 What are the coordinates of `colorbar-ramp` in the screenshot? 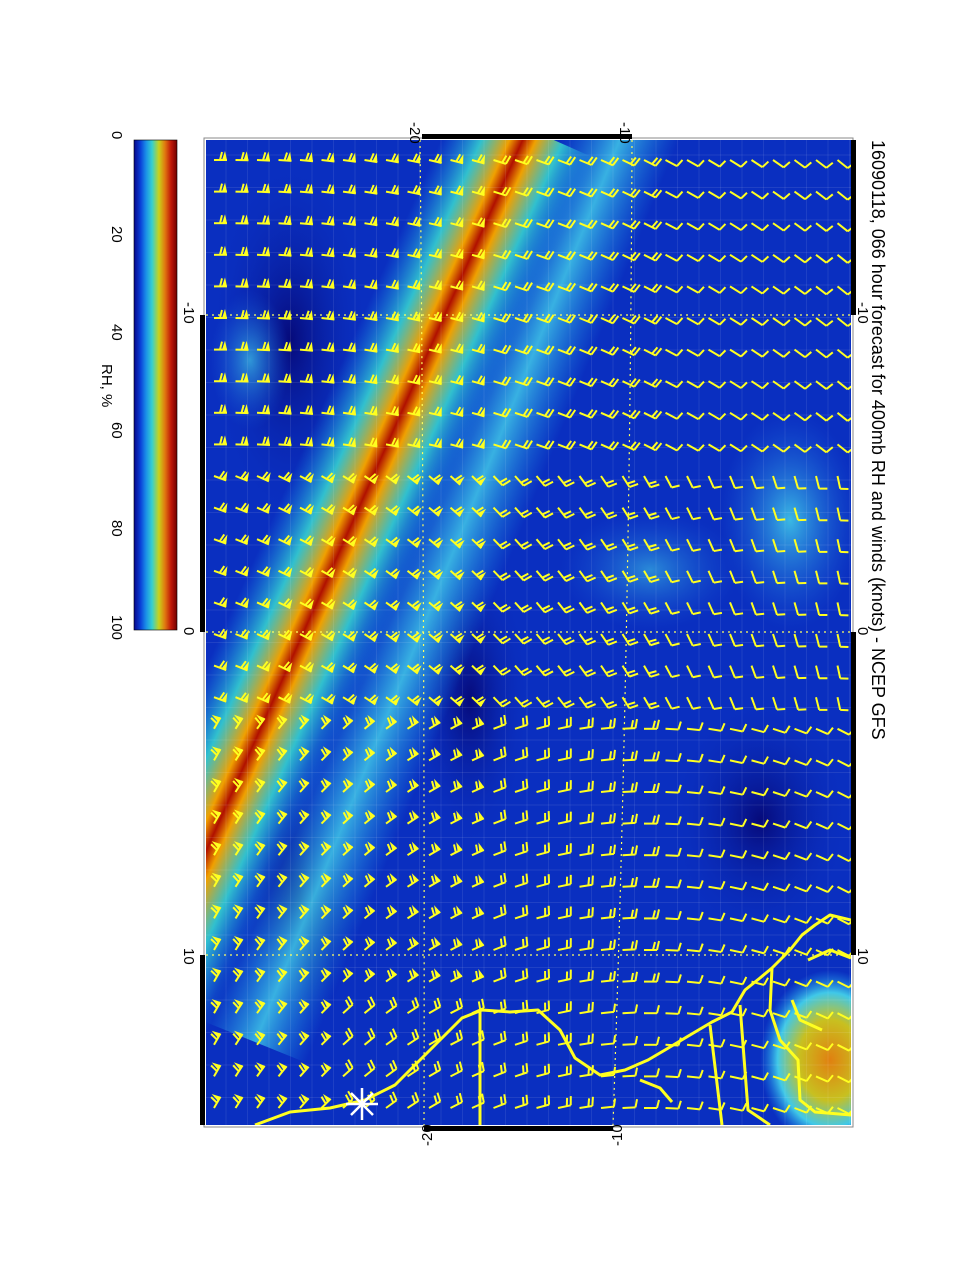 It's located at (155, 385).